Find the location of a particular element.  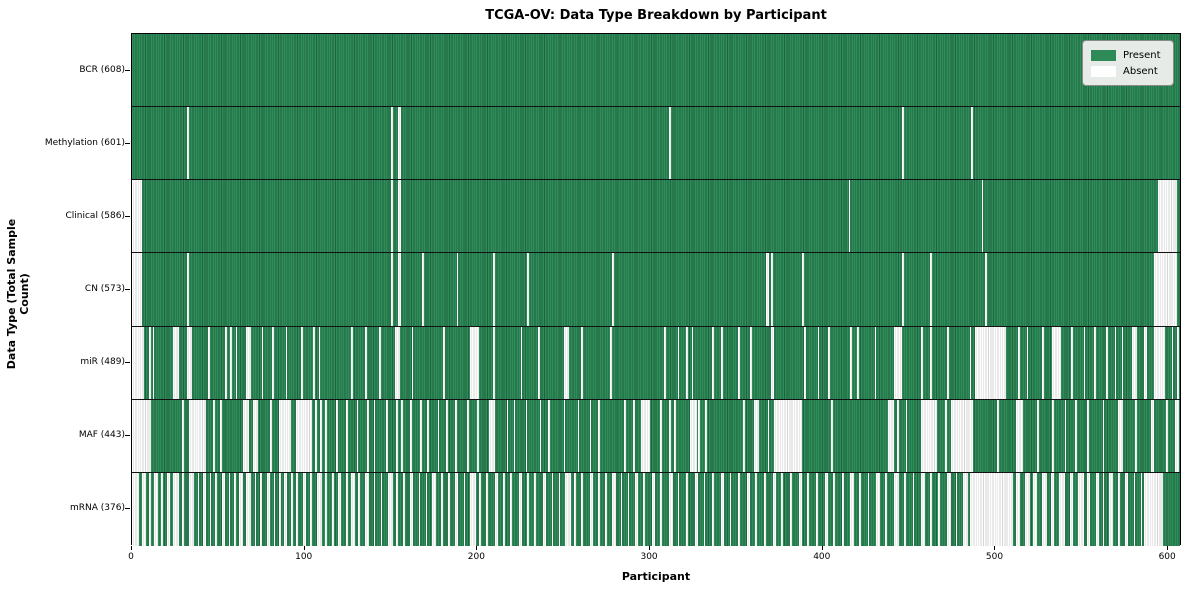

legend-entry-absent: Absent is located at coordinates (1128, 71).